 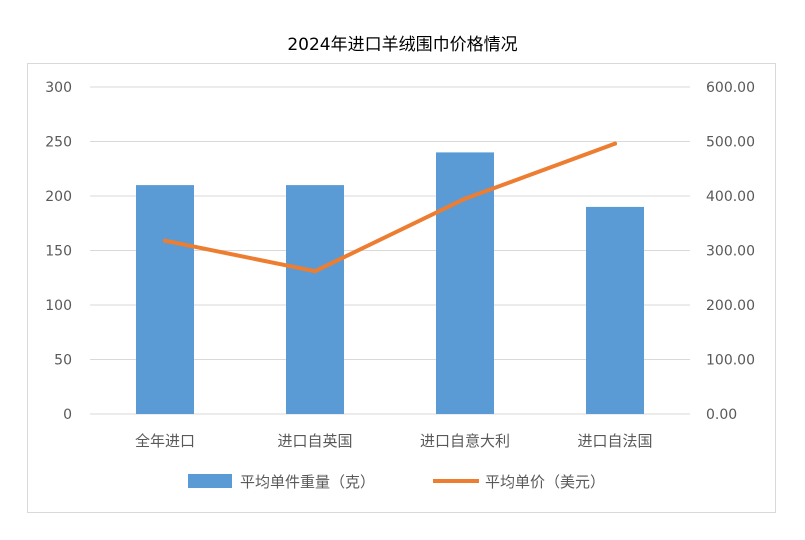 What do you see at coordinates (730, 306) in the screenshot?
I see `right-axis-tick-label: 200.00` at bounding box center [730, 306].